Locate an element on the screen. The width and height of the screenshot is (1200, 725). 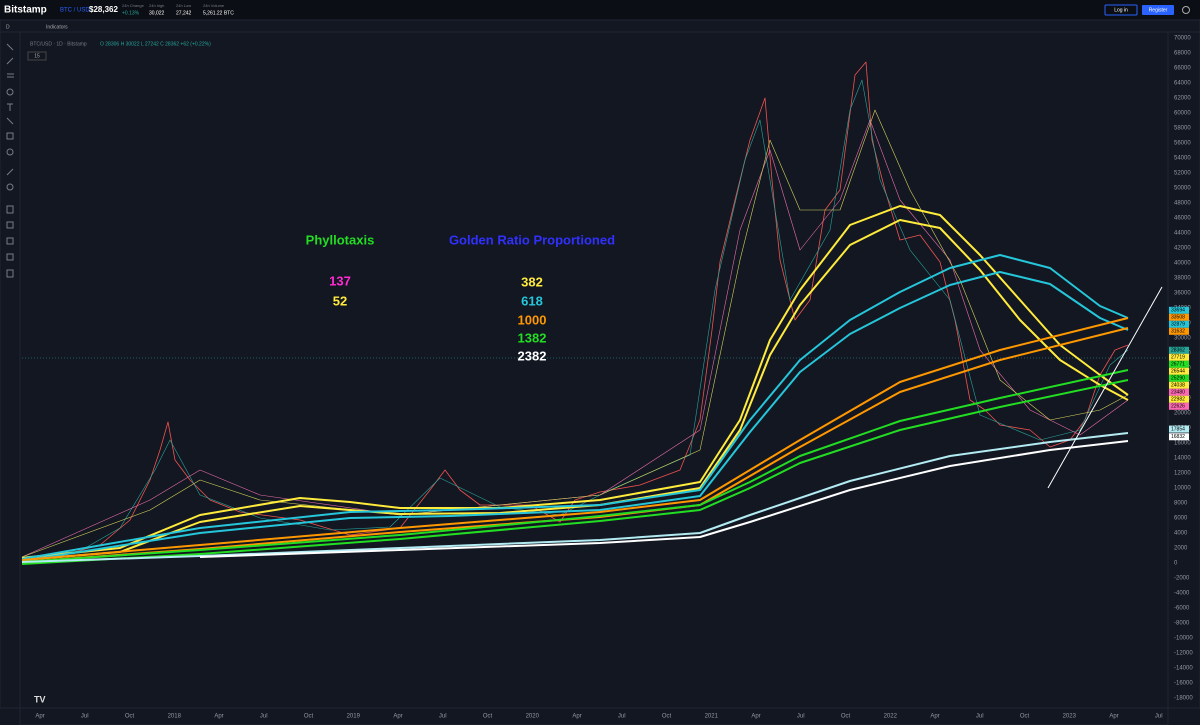
annotation-number: 1000 is located at coordinates (532, 319).